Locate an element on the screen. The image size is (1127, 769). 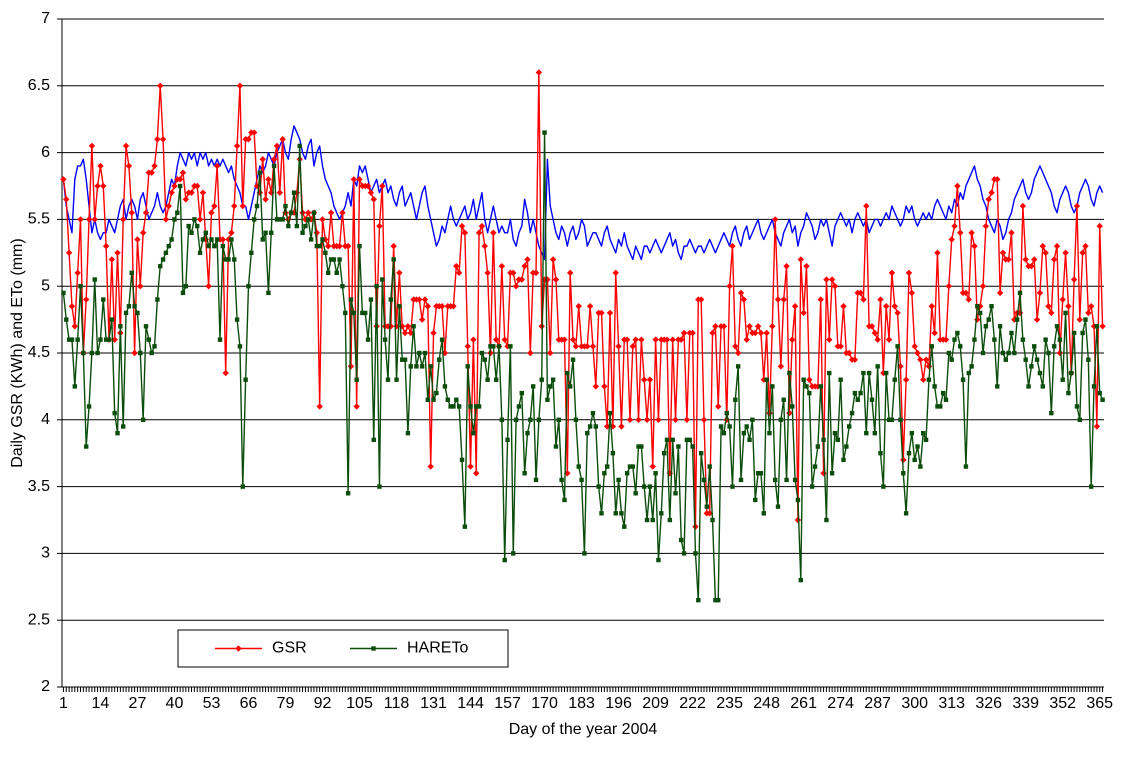
y-tick-label: 7 is located at coordinates (45, 18).